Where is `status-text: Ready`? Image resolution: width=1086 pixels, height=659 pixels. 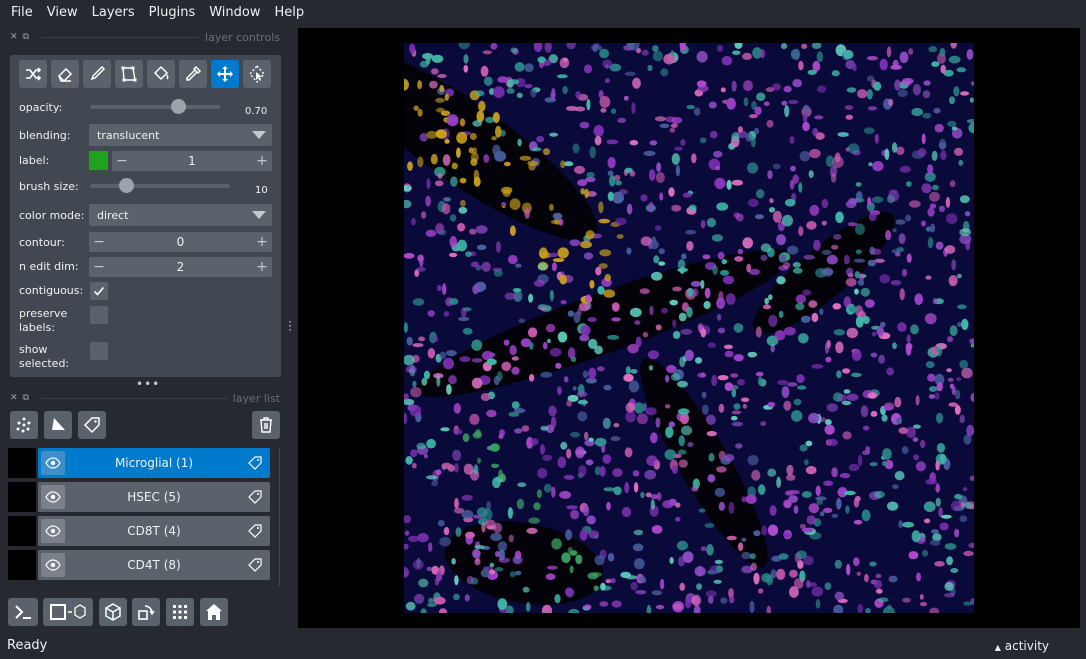
status-text: Ready is located at coordinates (27, 645).